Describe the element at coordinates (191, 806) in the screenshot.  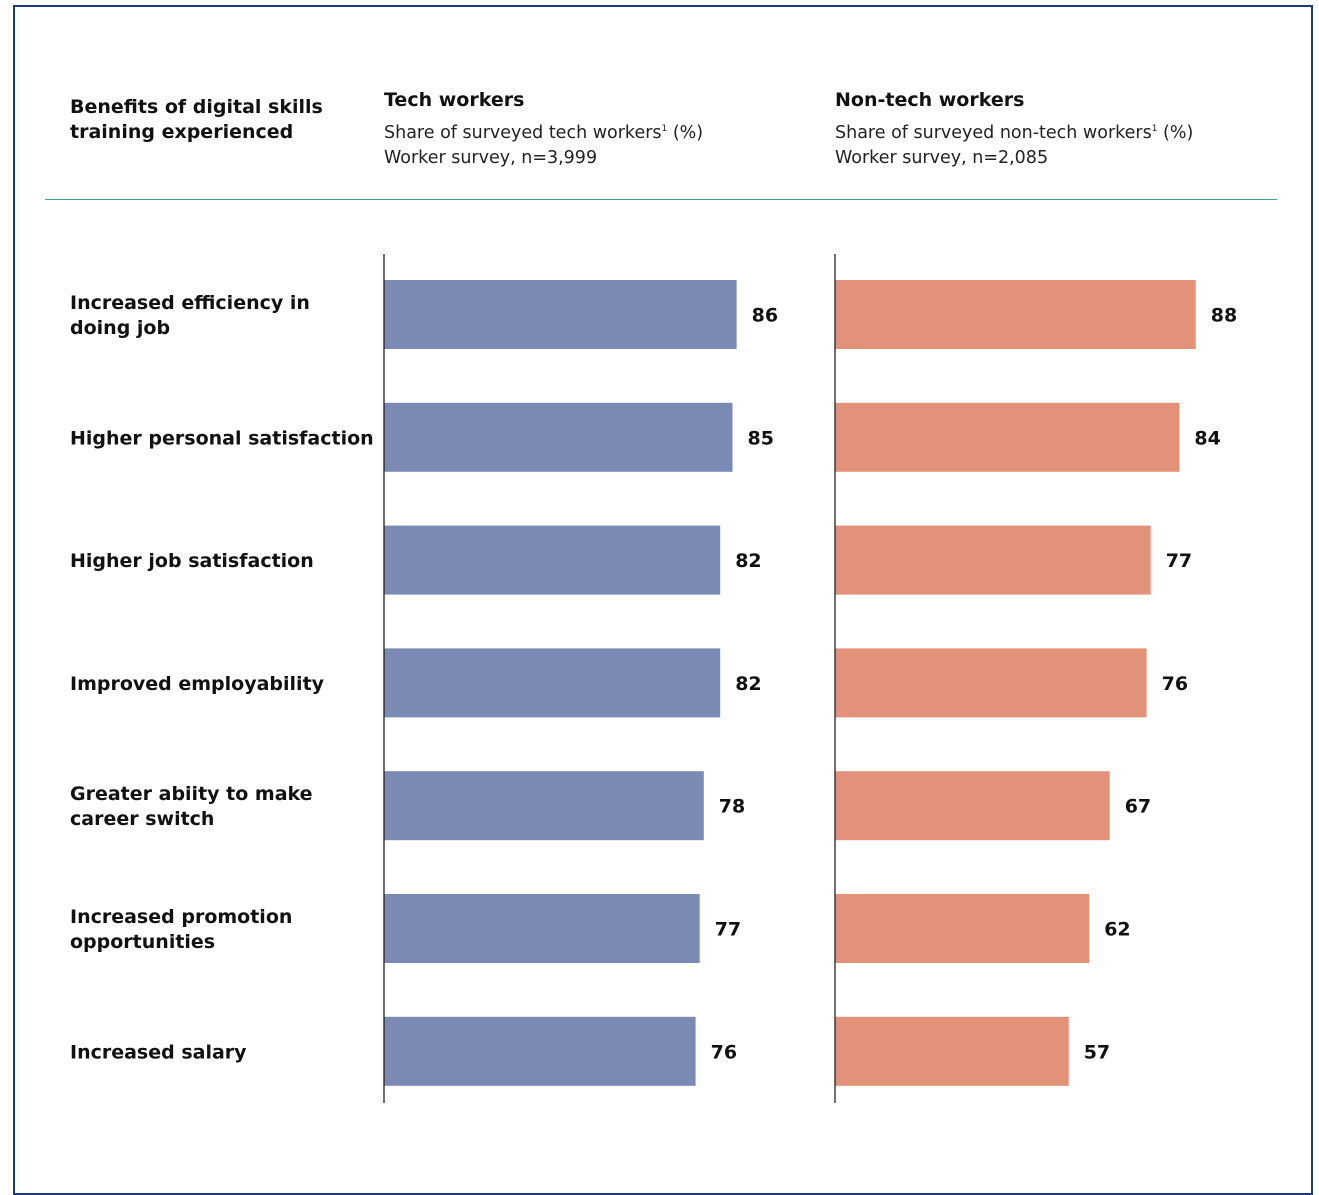
I see `category-label: Greater abiity to make career switch` at that location.